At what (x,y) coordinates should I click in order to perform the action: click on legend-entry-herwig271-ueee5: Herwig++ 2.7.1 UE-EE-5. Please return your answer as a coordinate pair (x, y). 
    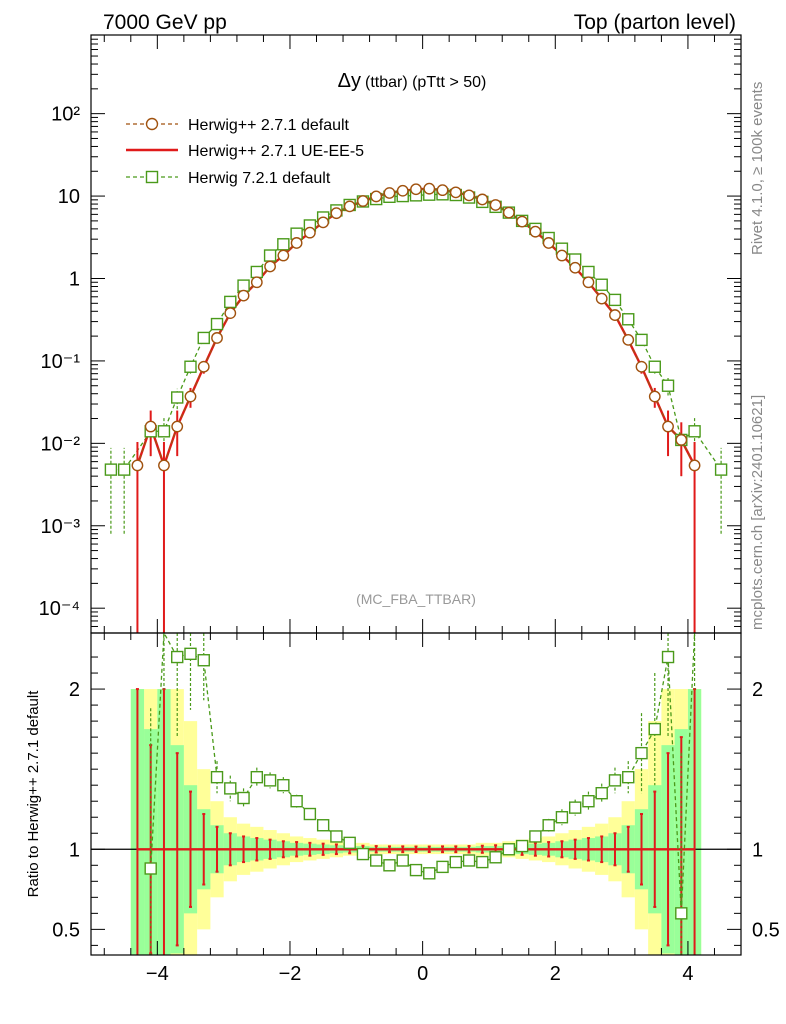
    Looking at the image, I should click on (245, 151).